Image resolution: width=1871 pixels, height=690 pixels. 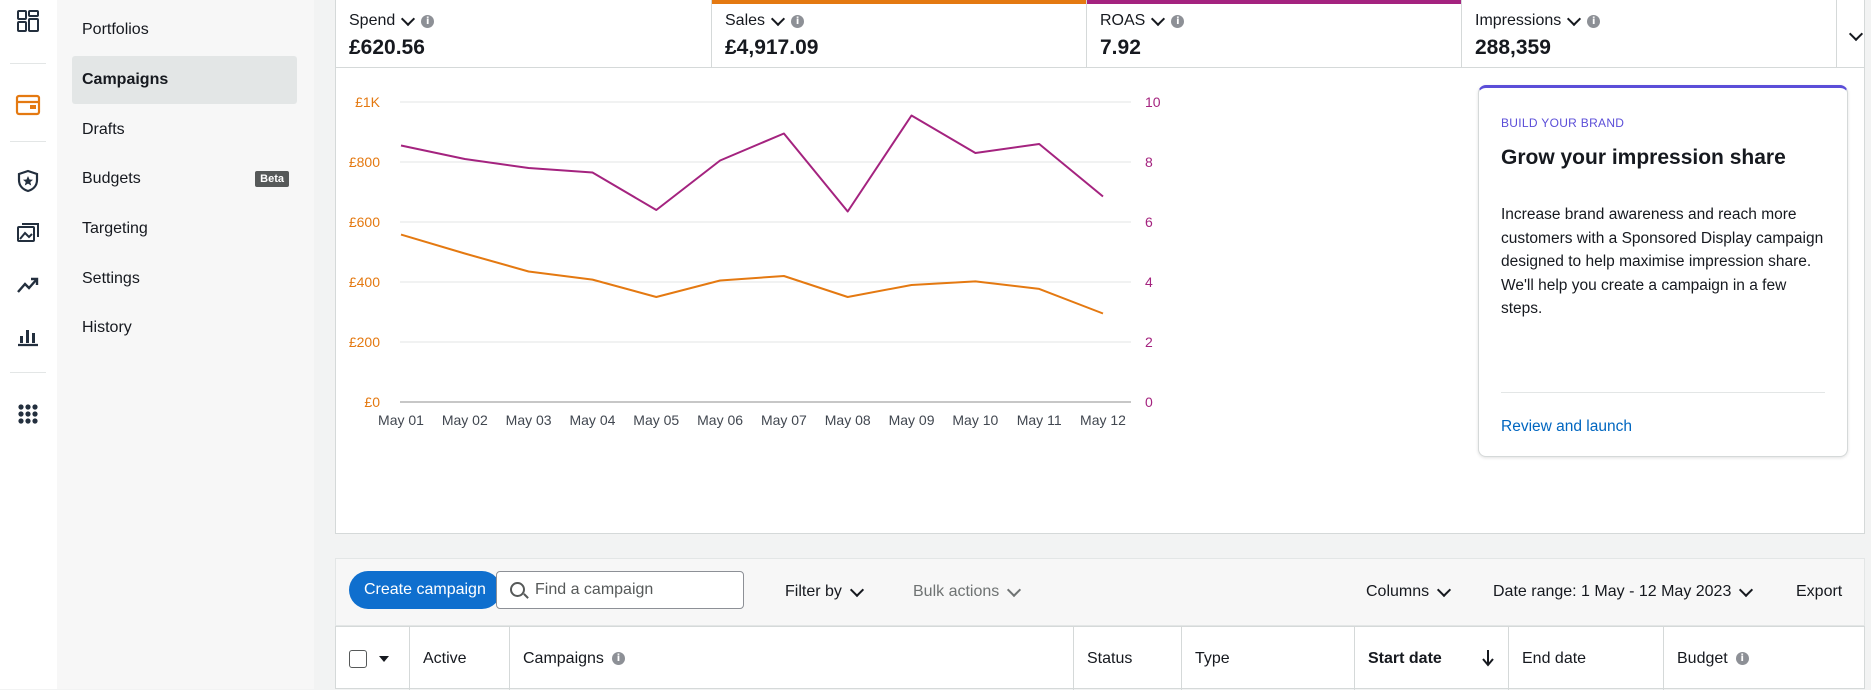 What do you see at coordinates (1513, 47) in the screenshot?
I see `metric-value: 288,359` at bounding box center [1513, 47].